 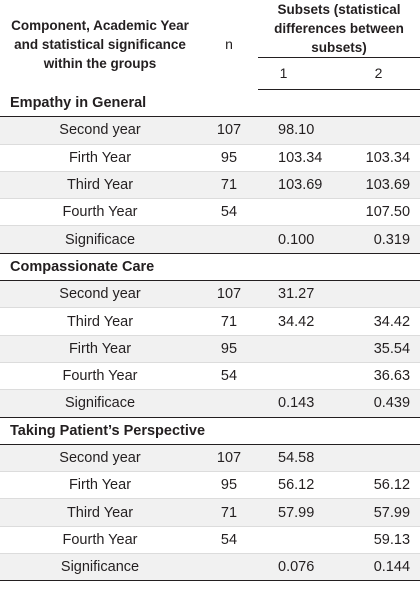 I want to click on header-n: n, so click(x=229, y=44).